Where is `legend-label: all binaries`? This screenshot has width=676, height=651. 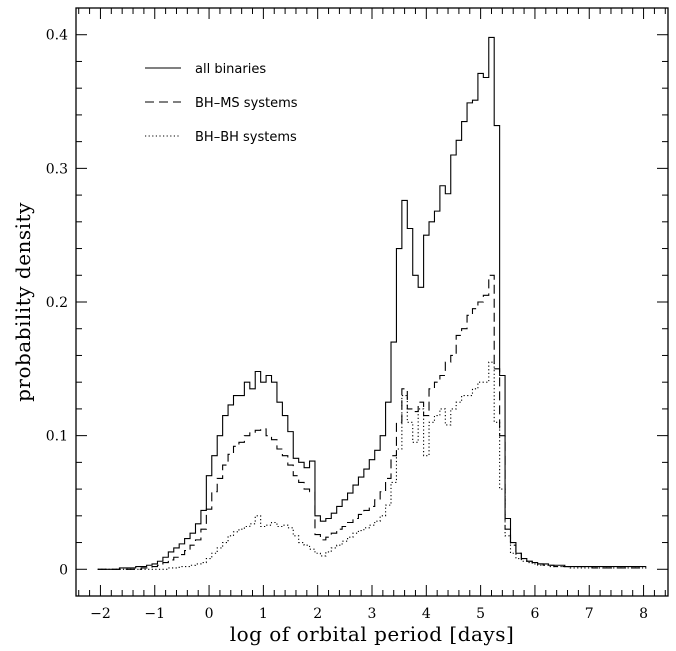 legend-label: all binaries is located at coordinates (230, 69).